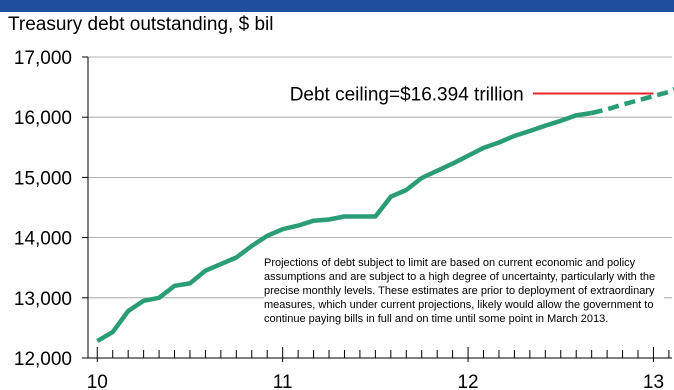 This screenshot has height=390, width=674. I want to click on y-tick-label: 14,000, so click(43, 239).